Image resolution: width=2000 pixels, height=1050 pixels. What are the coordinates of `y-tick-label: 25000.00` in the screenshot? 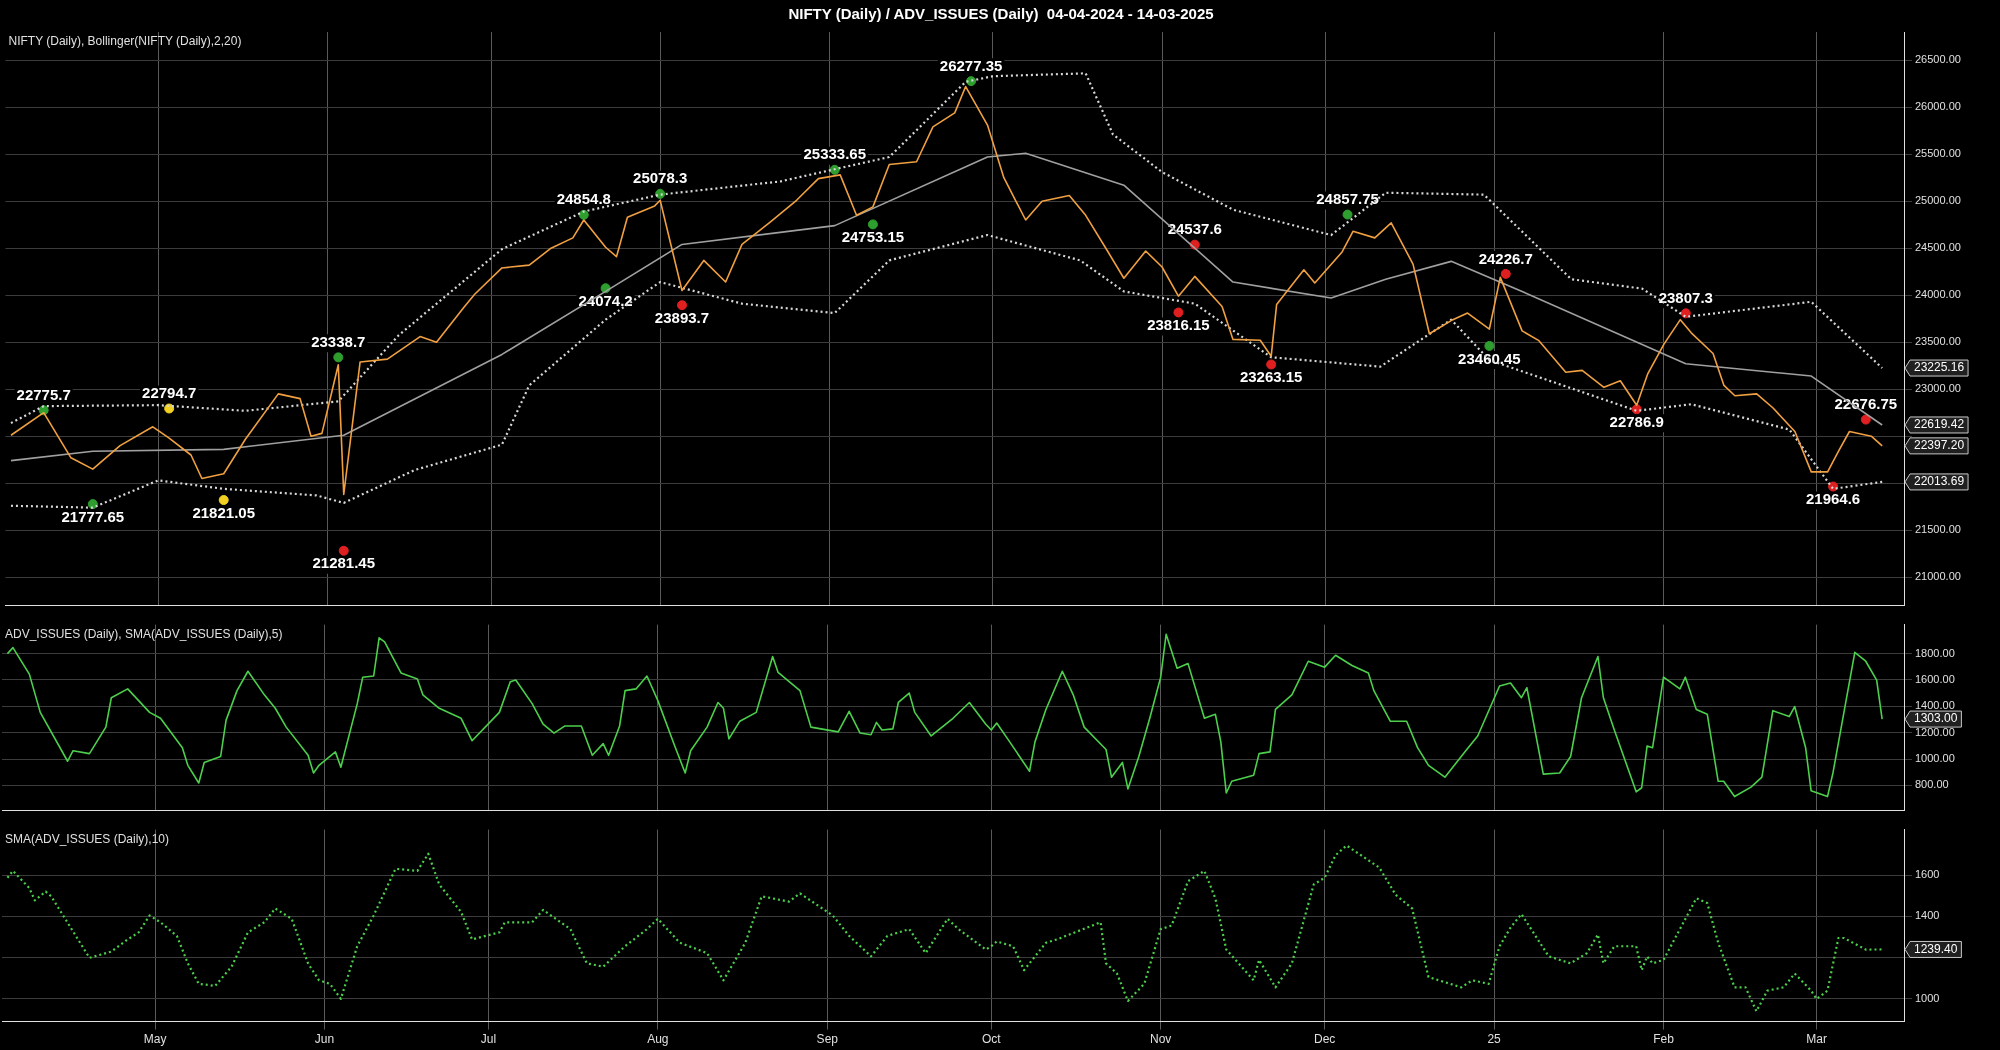 It's located at (1938, 200).